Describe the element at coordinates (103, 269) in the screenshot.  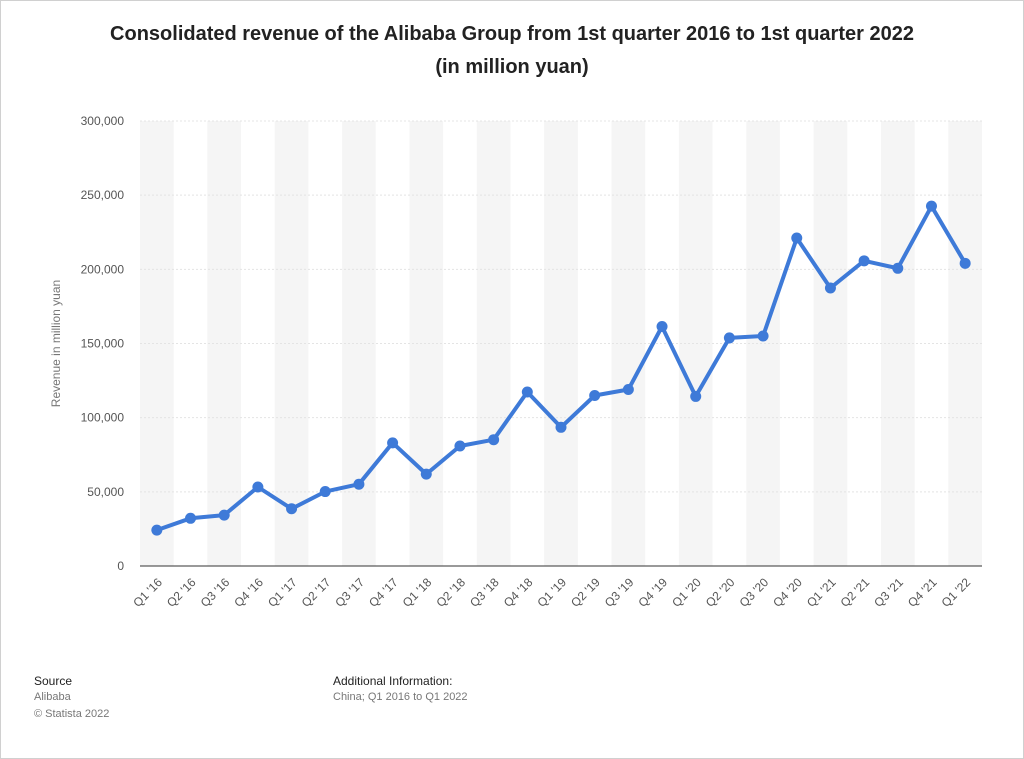
I see `y-tick-label: 200,000` at that location.